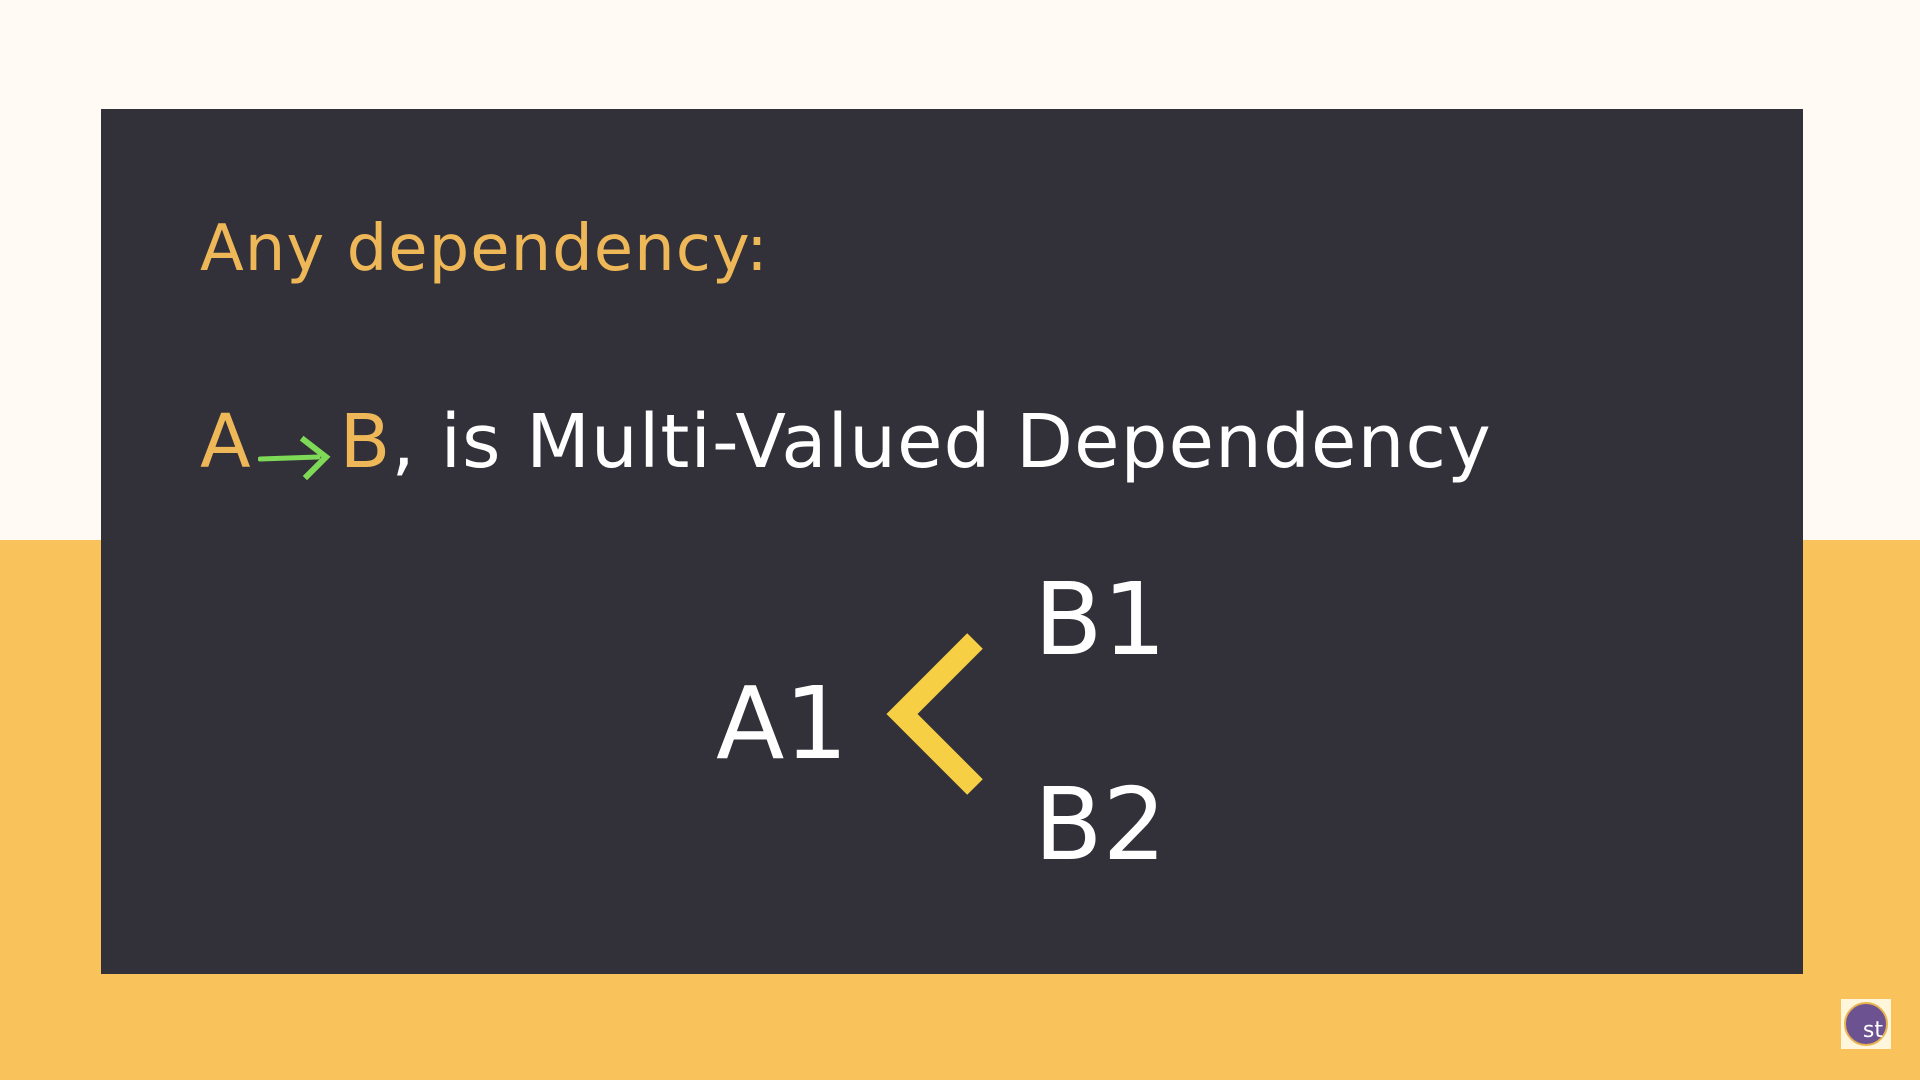 Image resolution: width=1920 pixels, height=1080 pixels. I want to click on right-arrow-icon, so click(295, 447).